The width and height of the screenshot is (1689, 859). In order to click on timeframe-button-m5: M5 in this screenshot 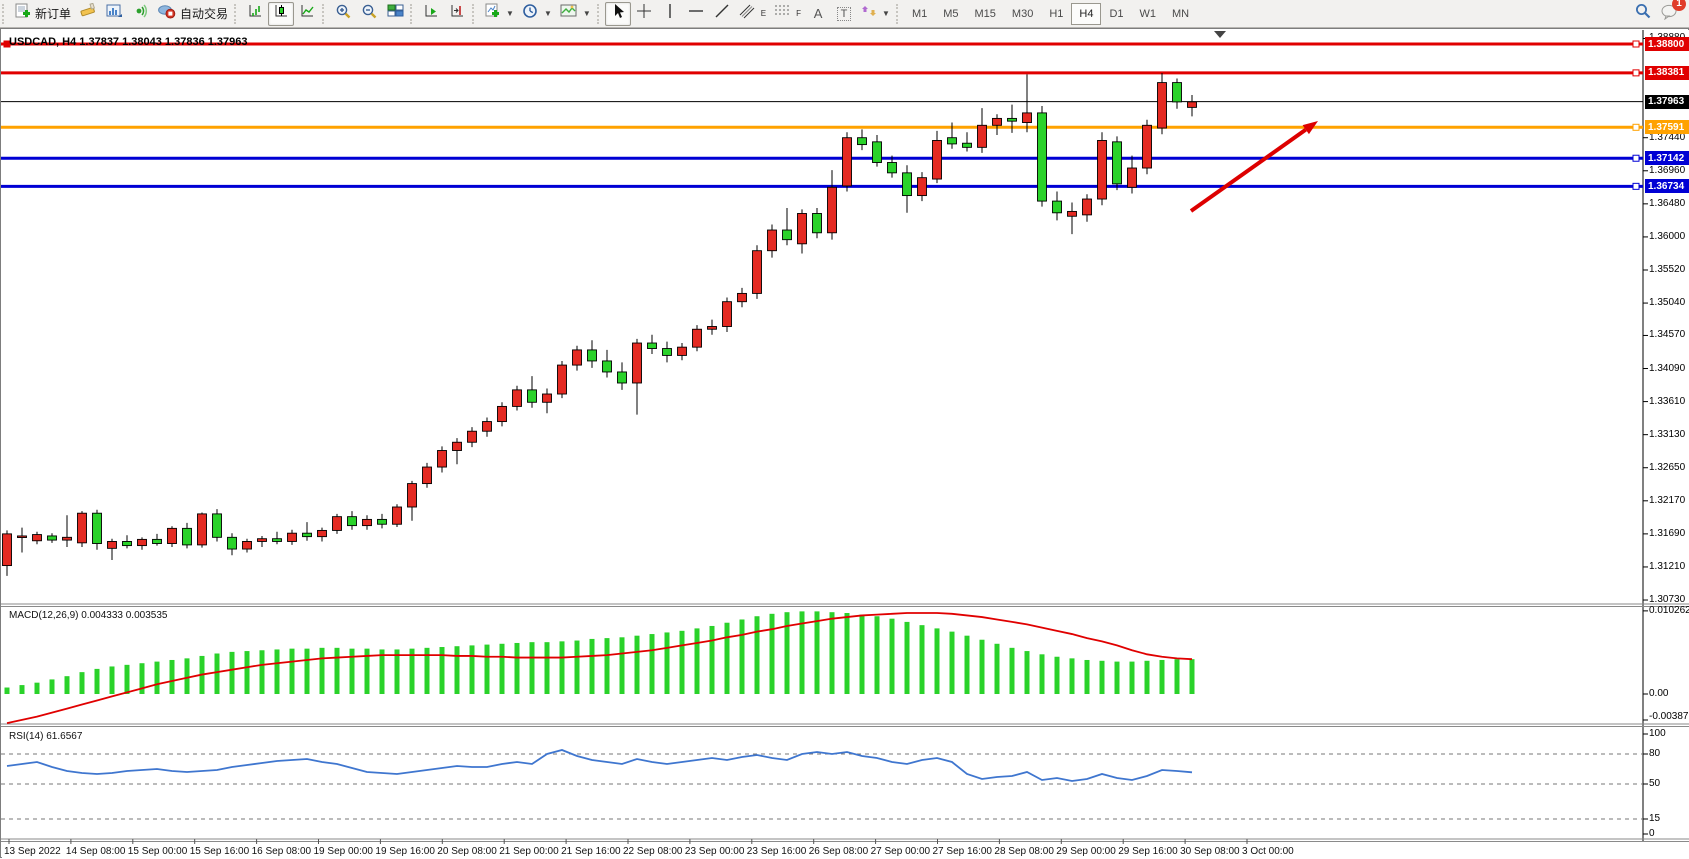, I will do `click(951, 13)`.